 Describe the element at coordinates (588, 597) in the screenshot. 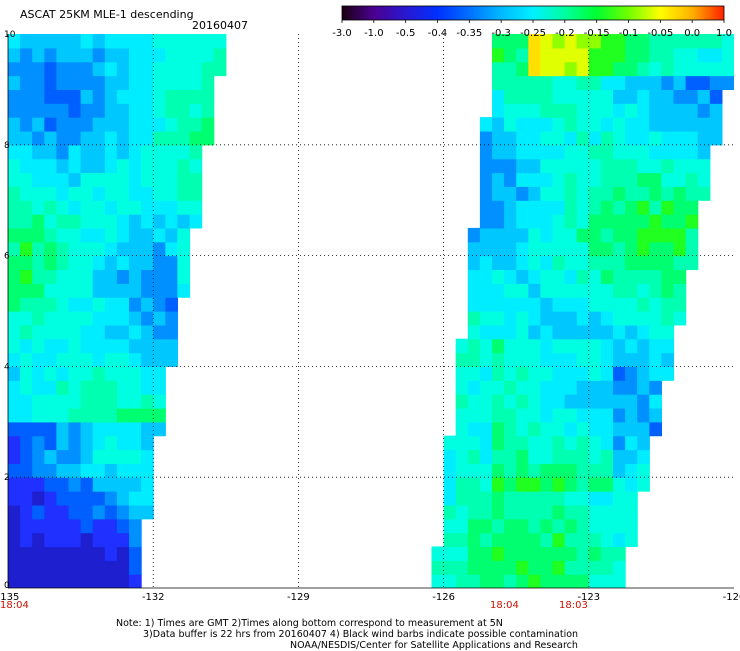

I see `lon-tick-label: -123` at that location.